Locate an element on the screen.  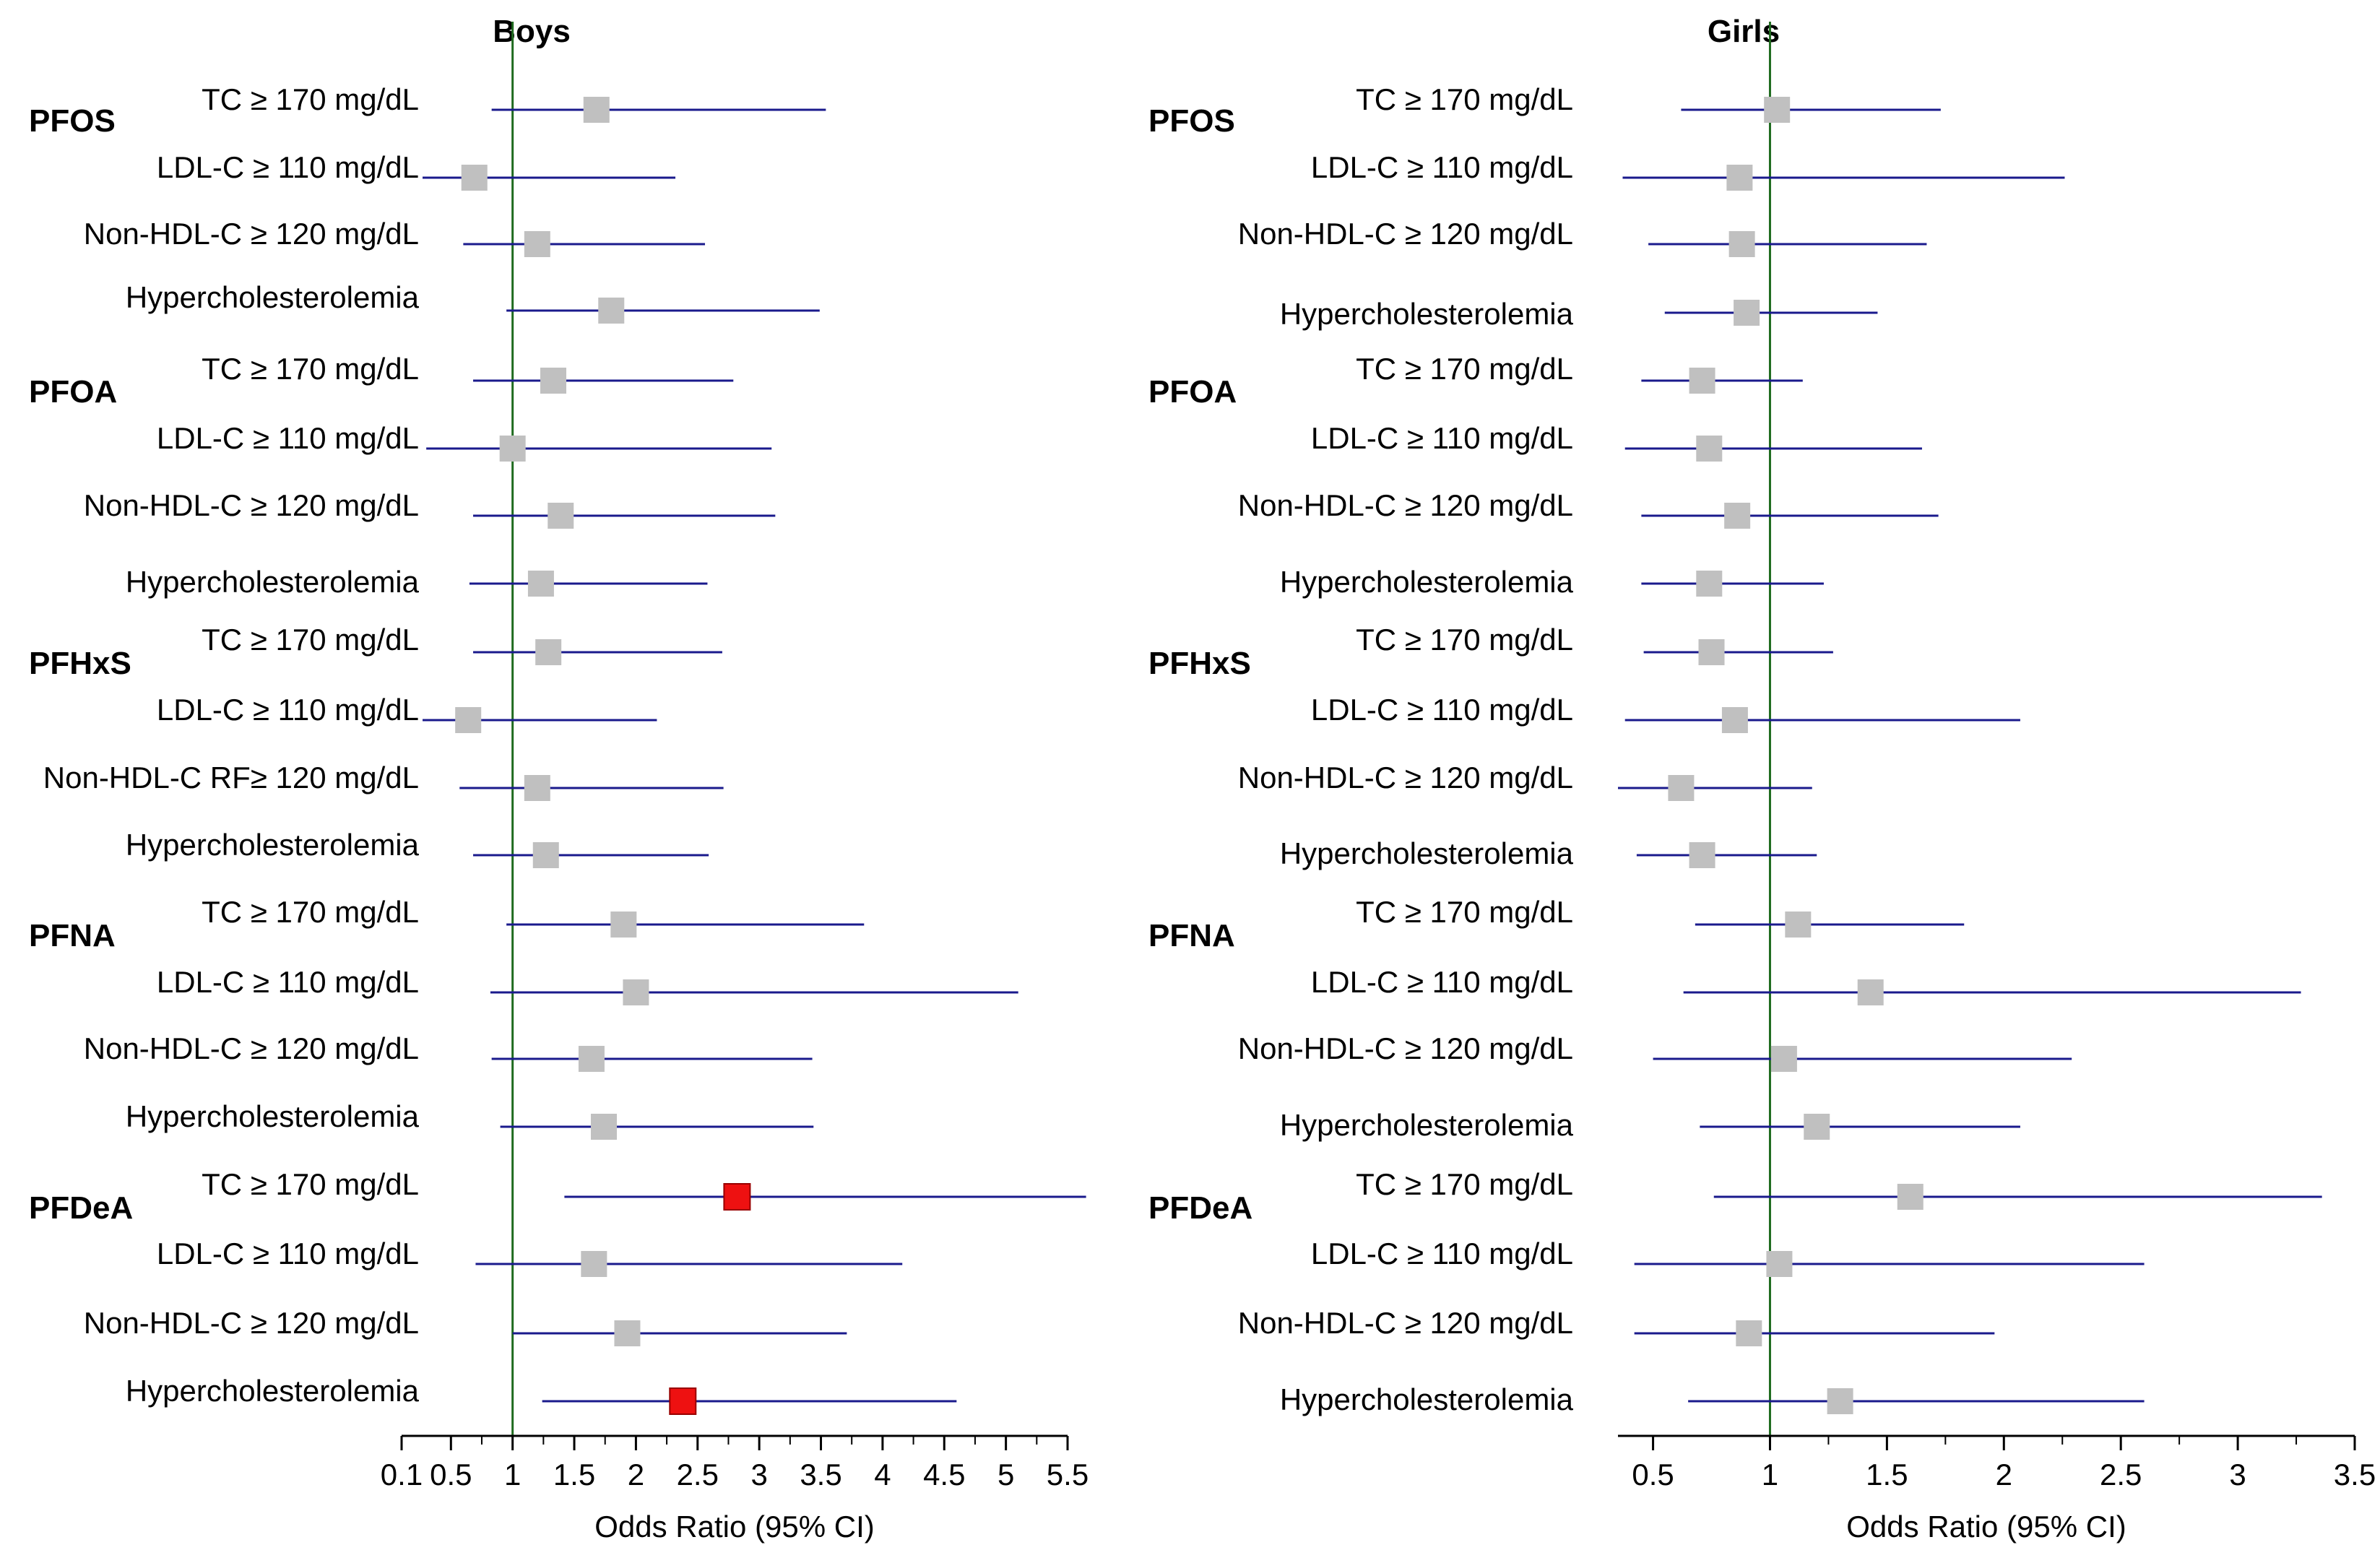
group-label: PFOA is located at coordinates (73, 392).